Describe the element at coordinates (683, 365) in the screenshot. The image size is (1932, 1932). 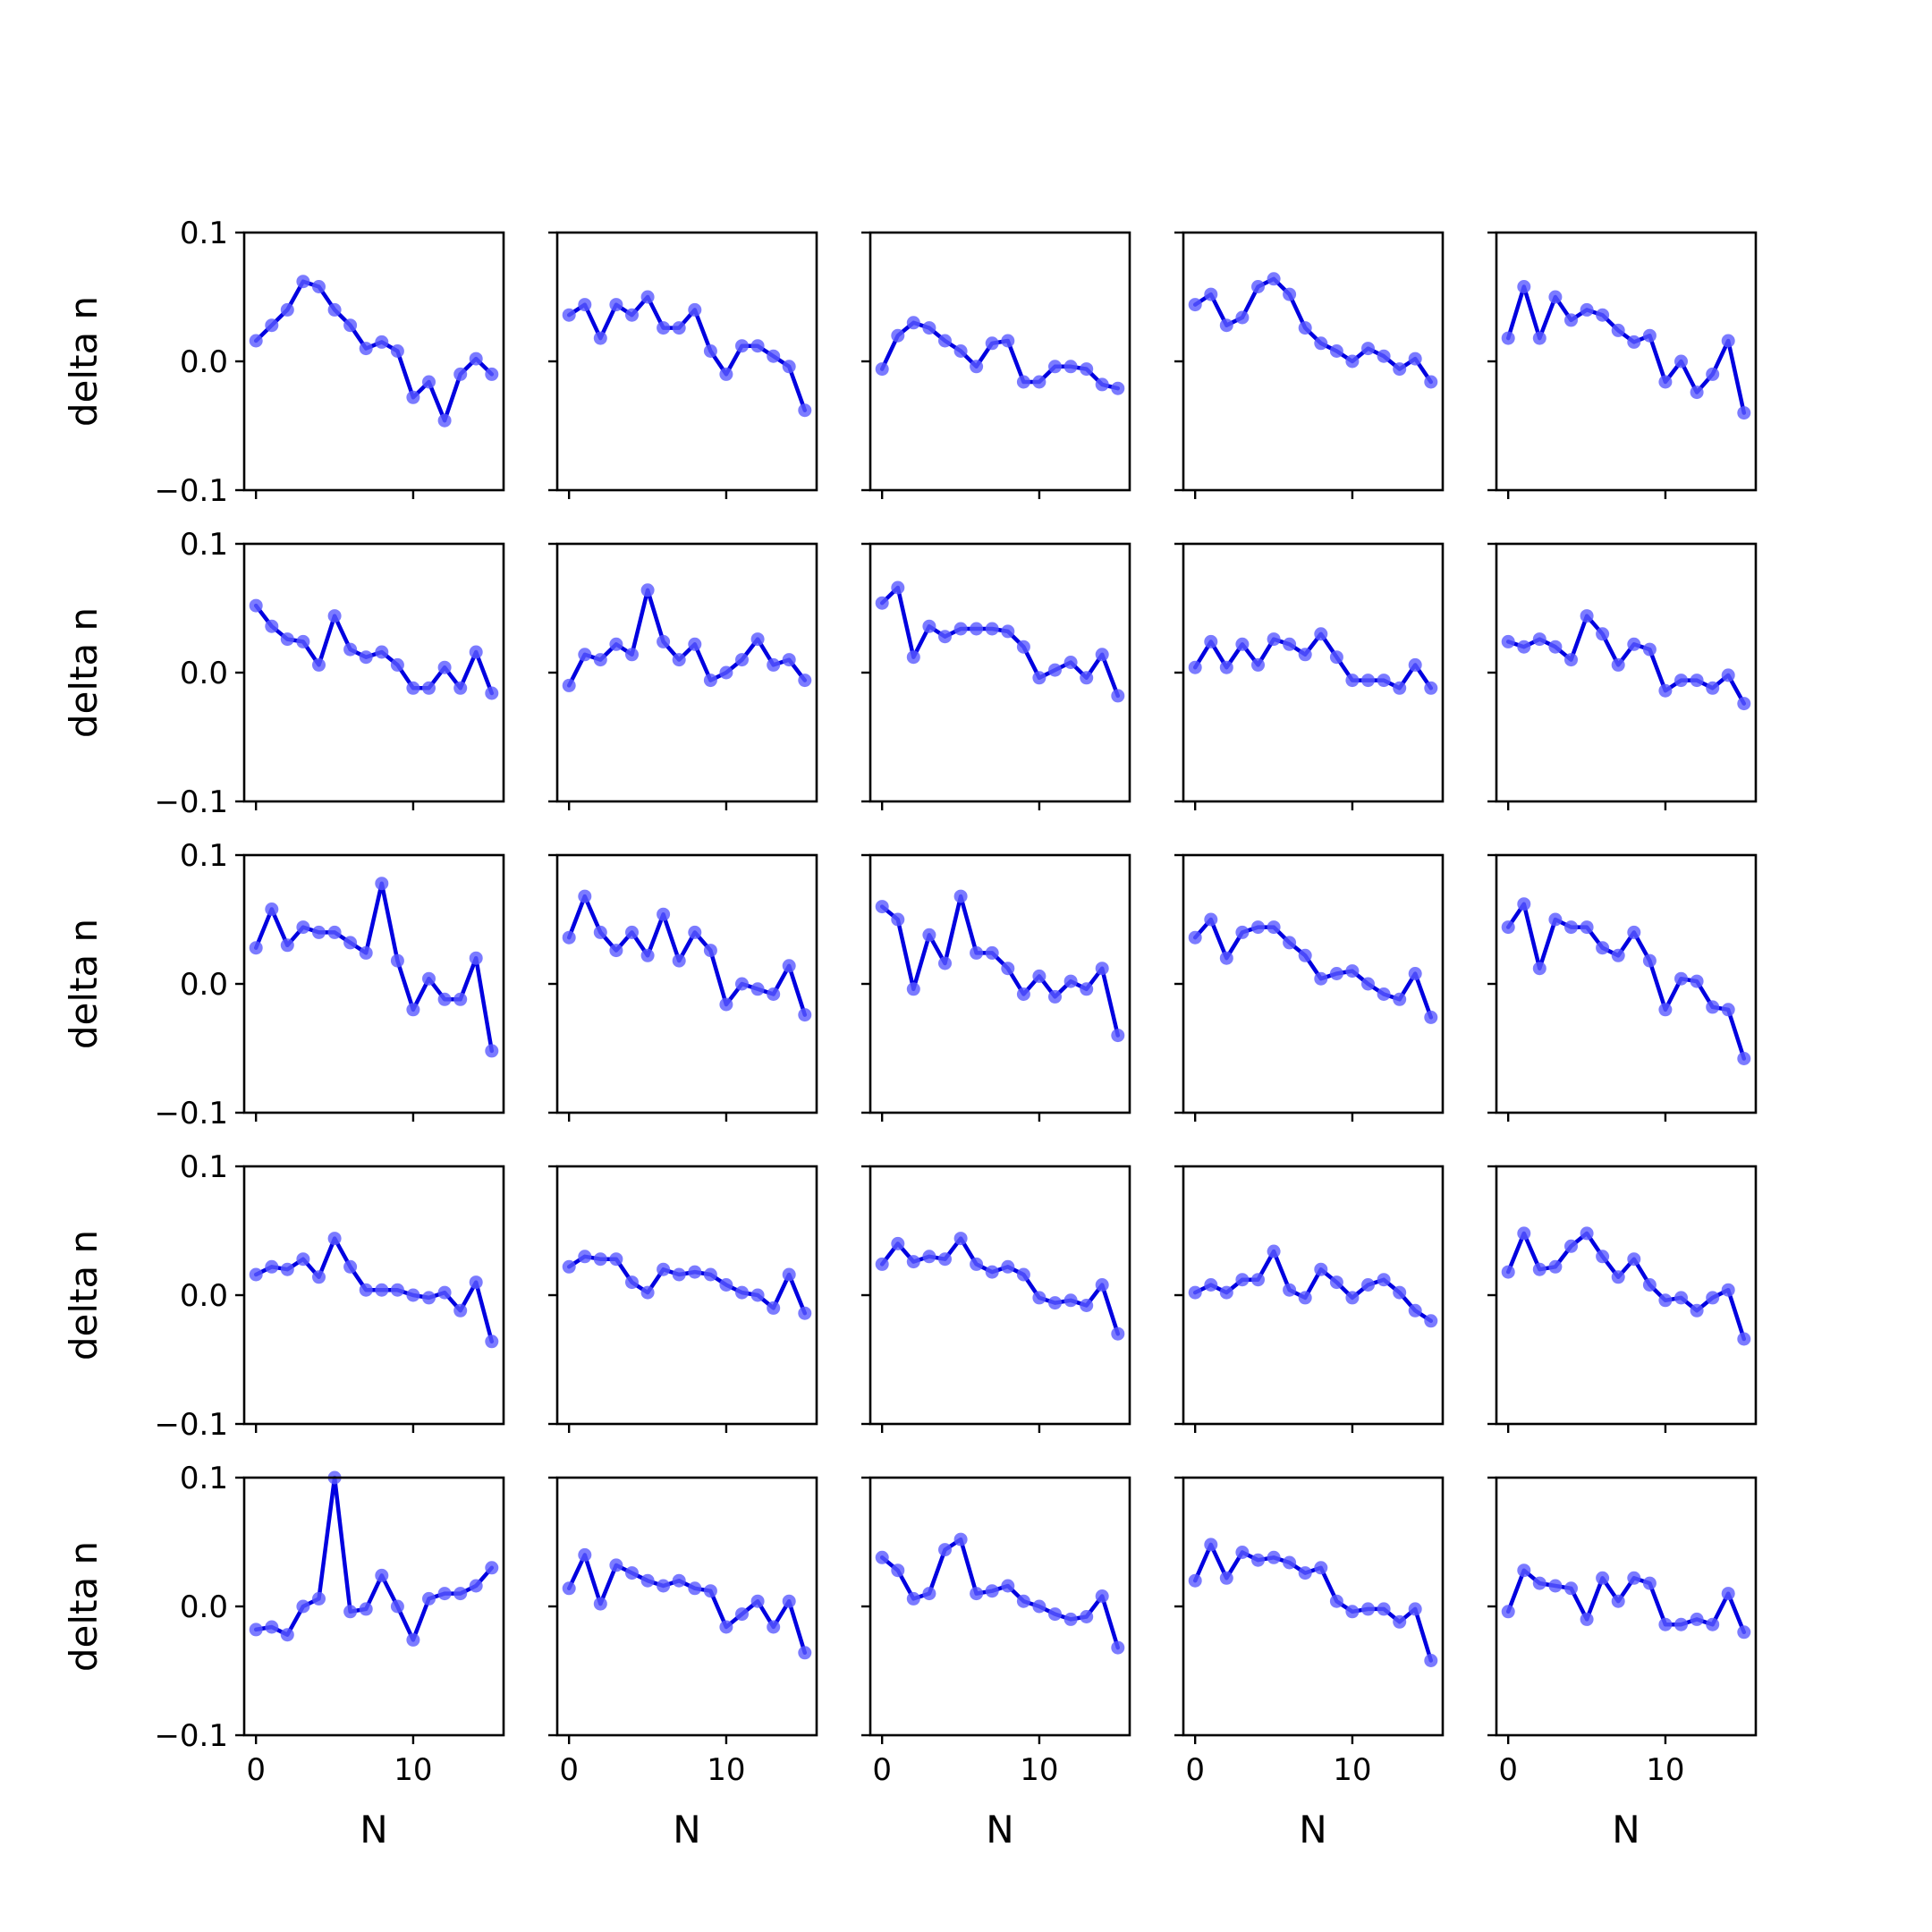
I see `subplot-r1-c2` at that location.